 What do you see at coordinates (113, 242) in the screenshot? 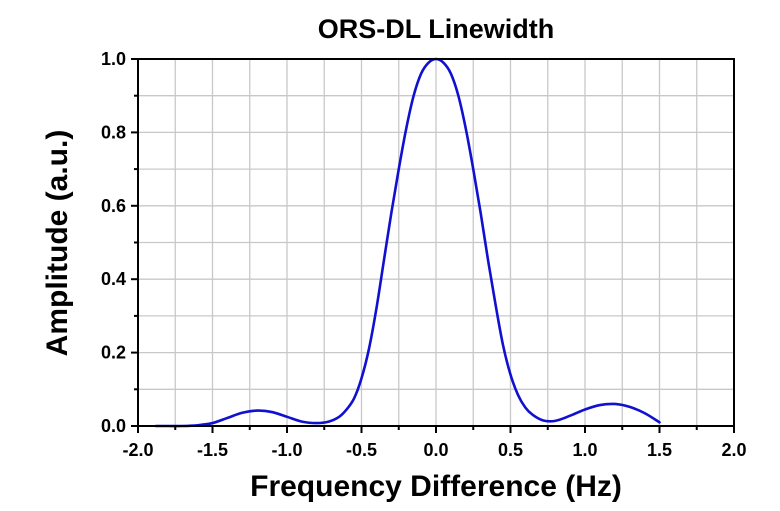
I see `y-tick-labels: 0.0 0.2 0.4 0.6 0.8 1.0` at bounding box center [113, 242].